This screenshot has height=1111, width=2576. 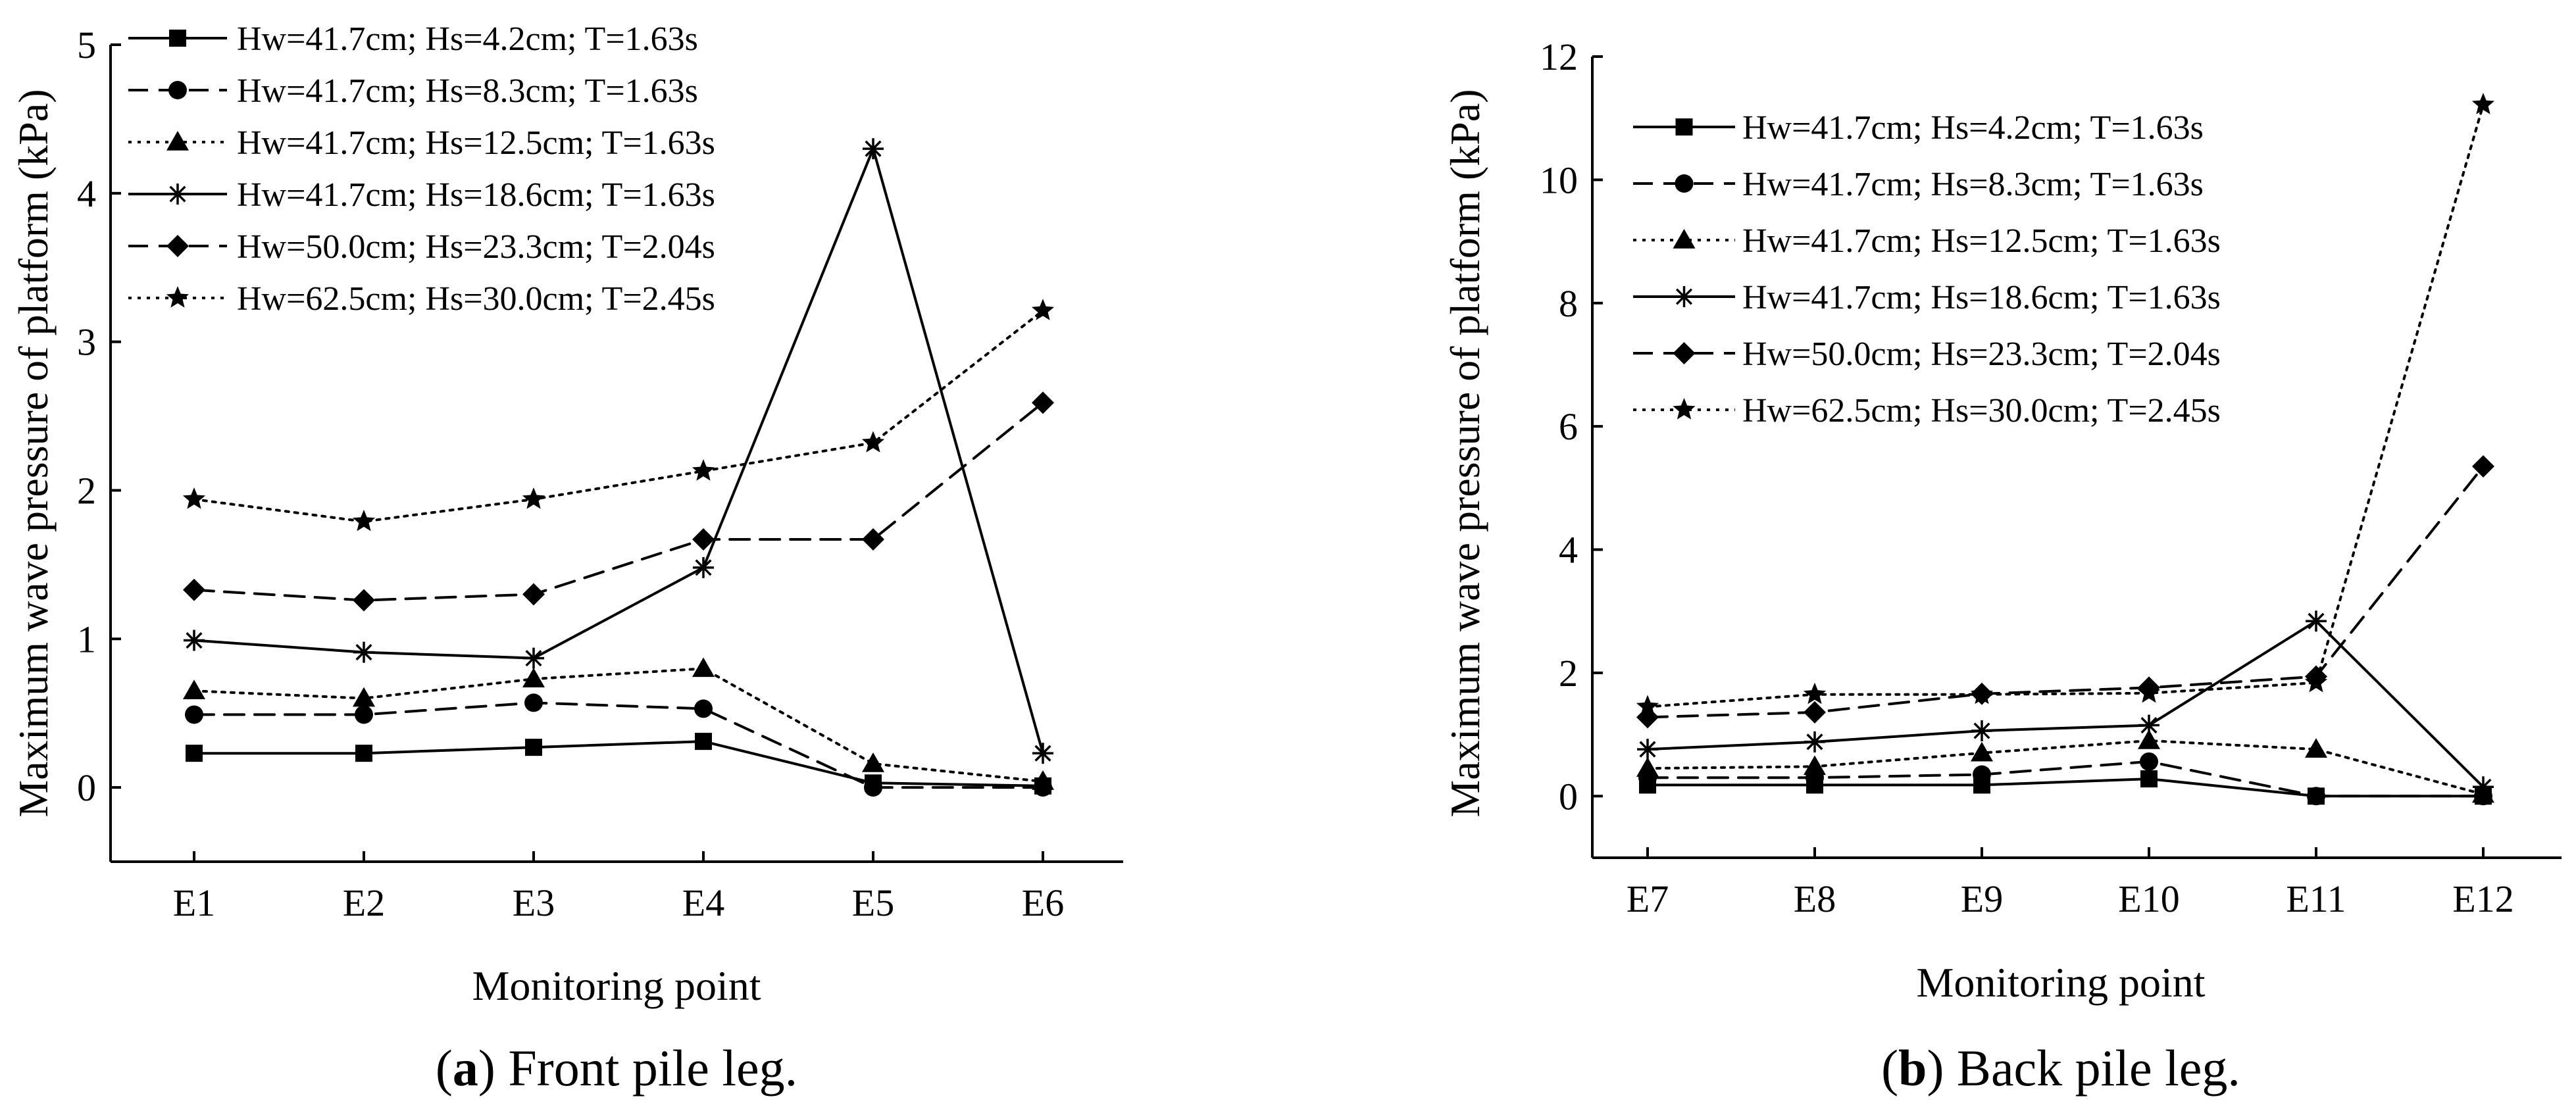 What do you see at coordinates (1912, 1068) in the screenshot?
I see `panel-caption-label: b` at bounding box center [1912, 1068].